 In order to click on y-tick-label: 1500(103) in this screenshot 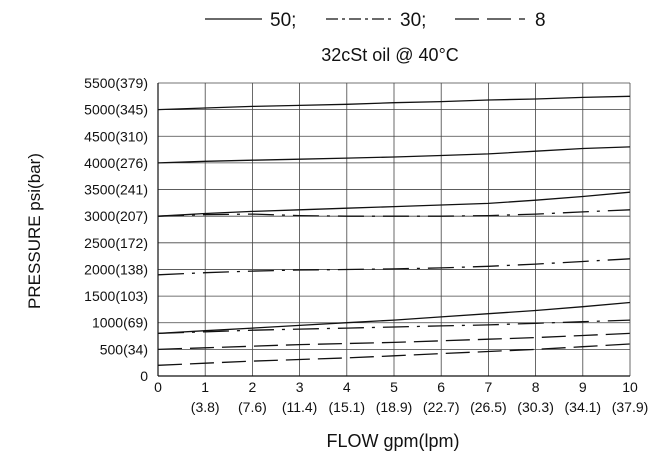, I will do `click(116, 296)`.